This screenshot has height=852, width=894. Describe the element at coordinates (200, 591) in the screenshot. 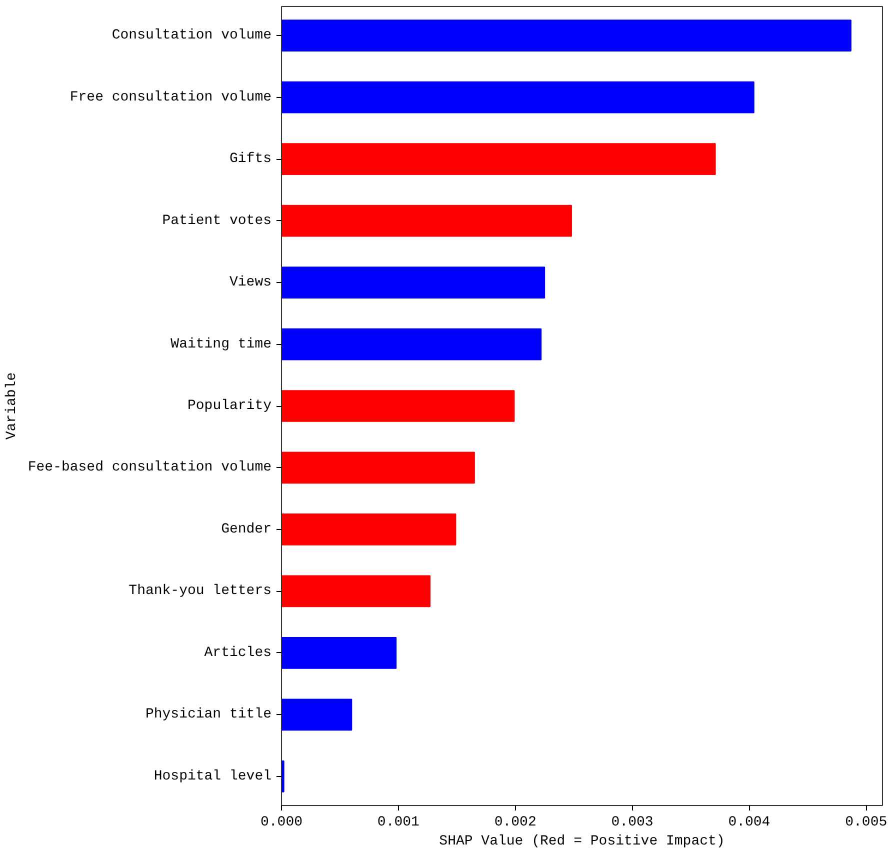

I see `y-tick-label: Thank-you letters` at that location.